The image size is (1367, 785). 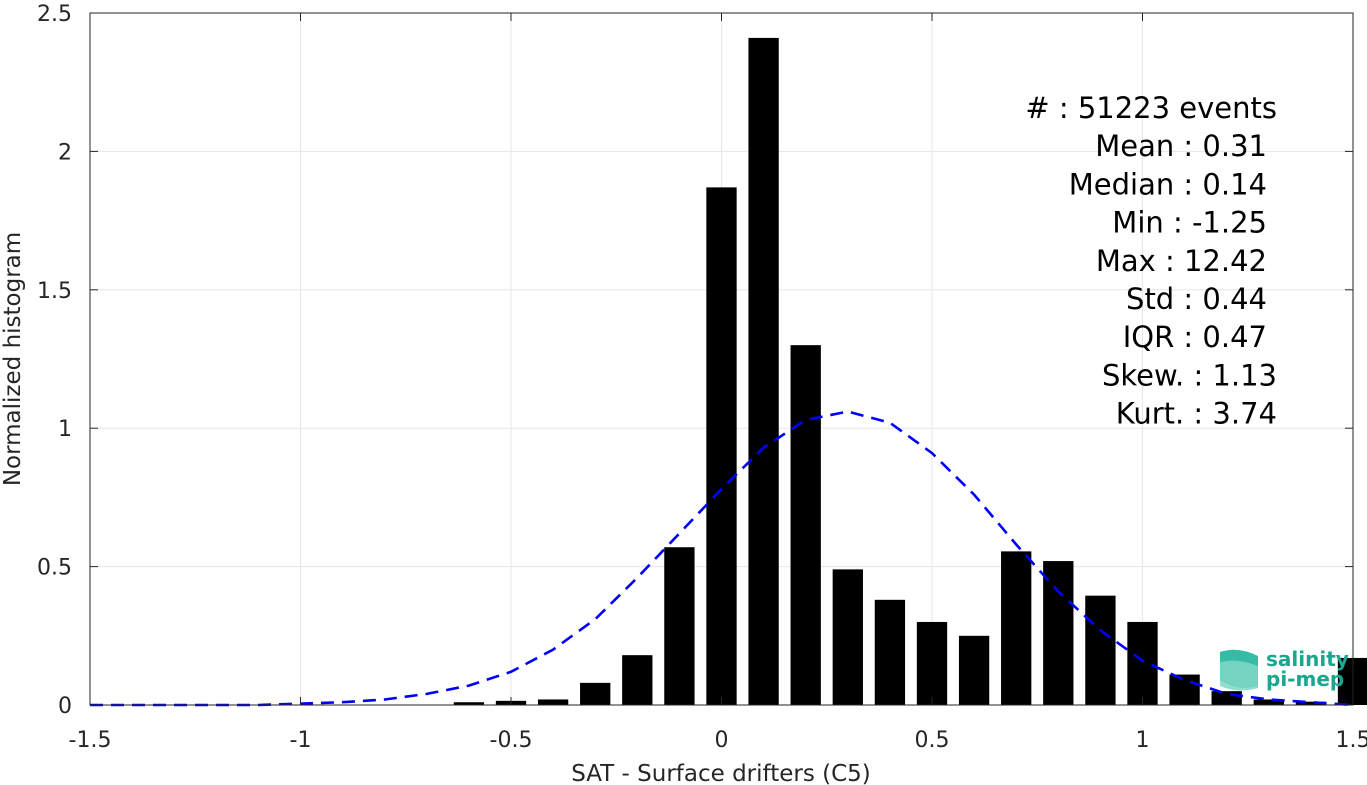 What do you see at coordinates (65, 706) in the screenshot?
I see `y-tick-label: 0` at bounding box center [65, 706].